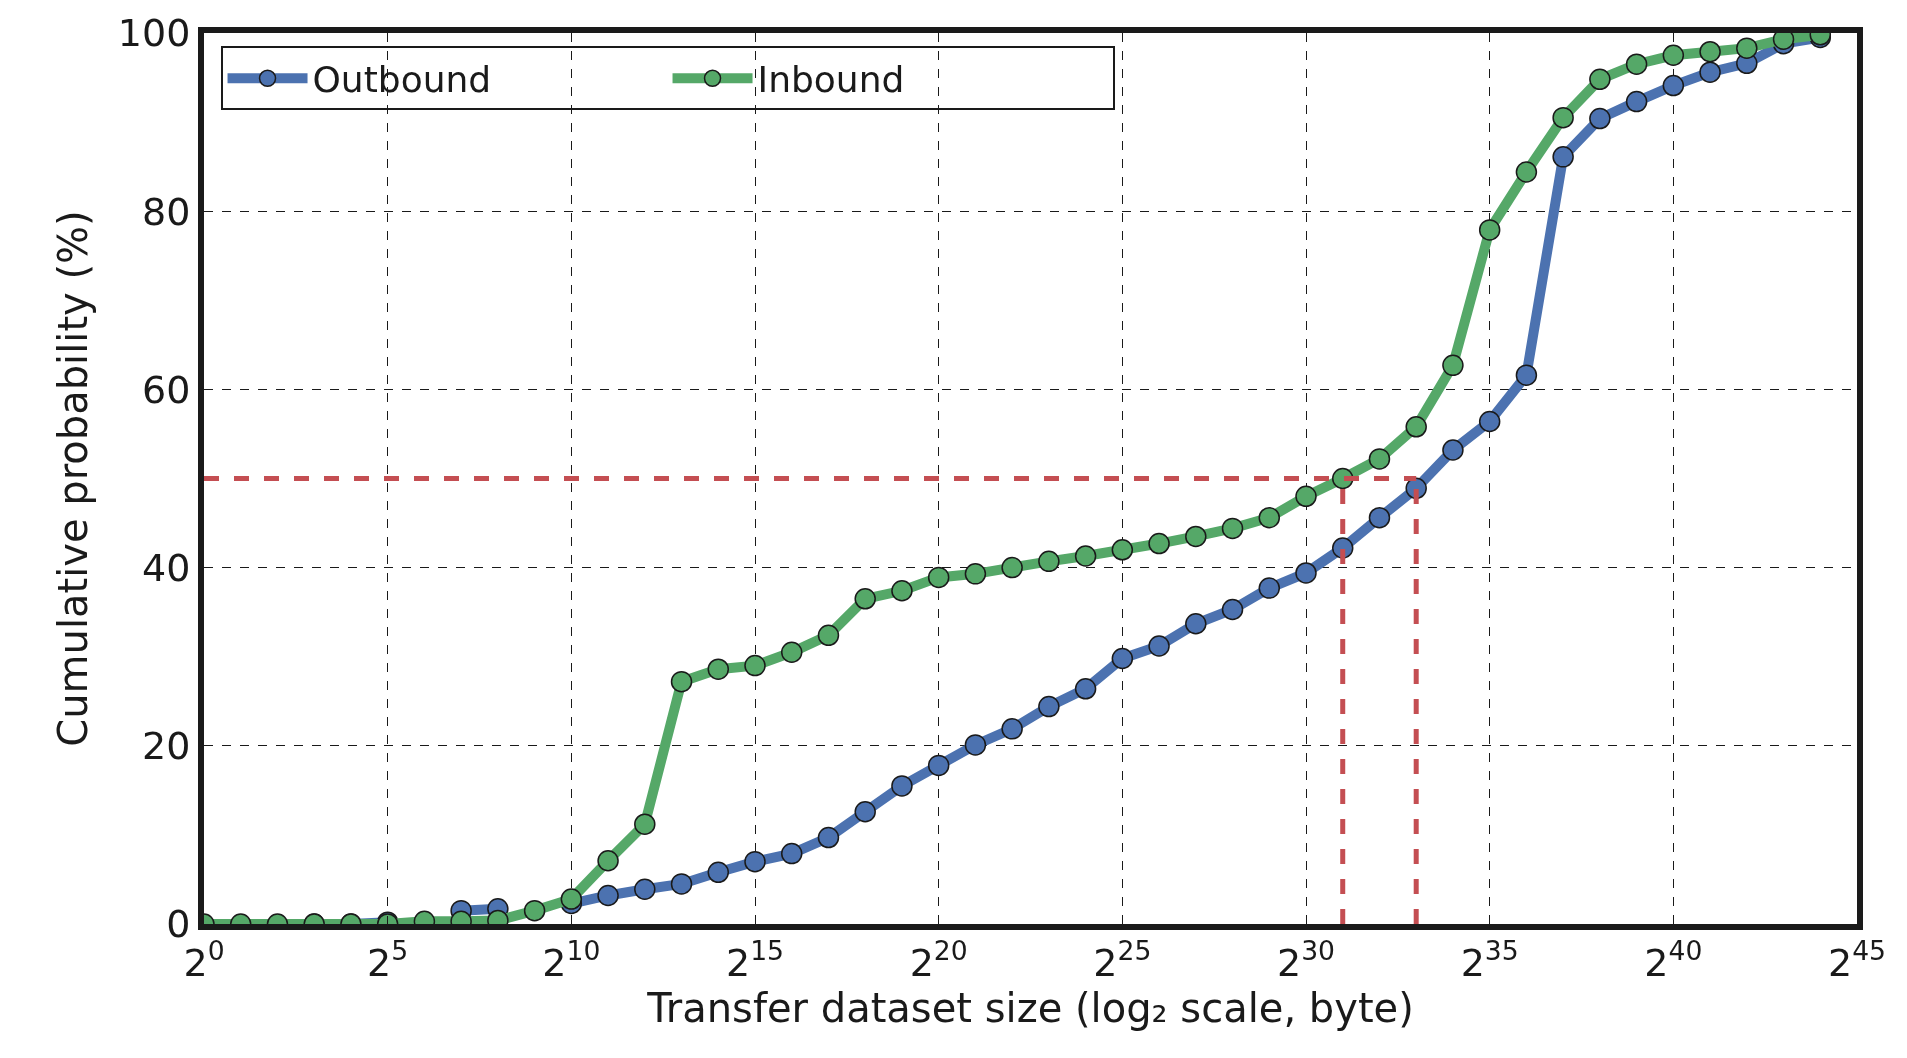  I want to click on x-tick-label: 2$^{10}$, so click(571, 959).